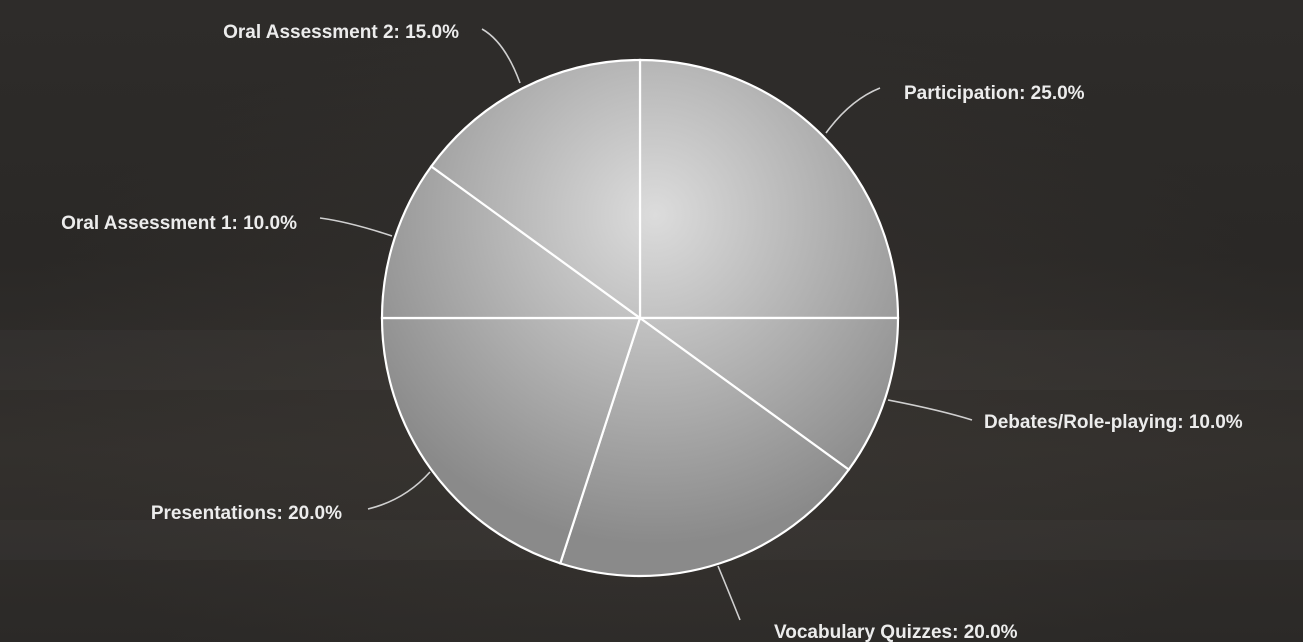 Image resolution: width=1303 pixels, height=642 pixels. Describe the element at coordinates (511, 440) in the screenshot. I see `pie-slice-presentations` at that location.